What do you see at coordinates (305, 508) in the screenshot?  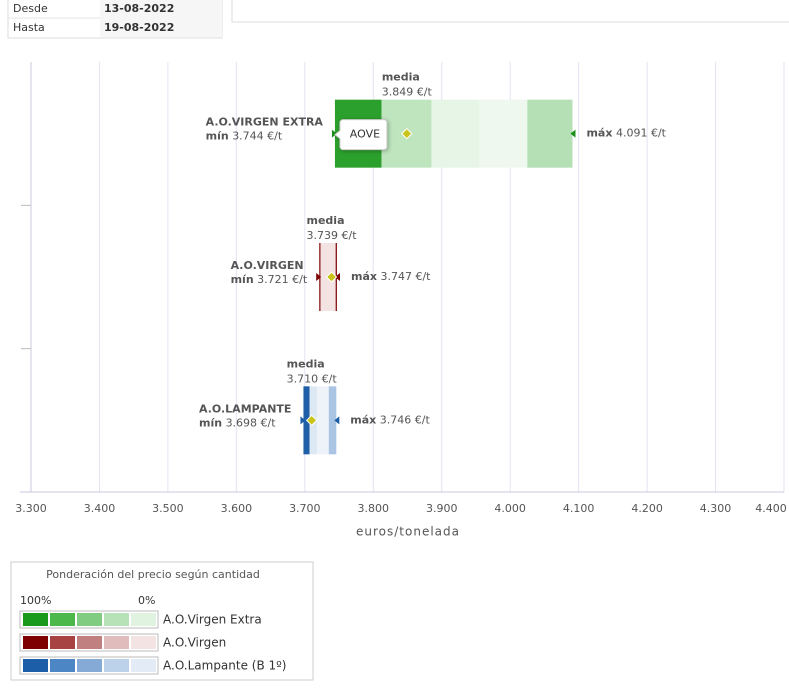 I see `x-tick-label: 3.700` at bounding box center [305, 508].